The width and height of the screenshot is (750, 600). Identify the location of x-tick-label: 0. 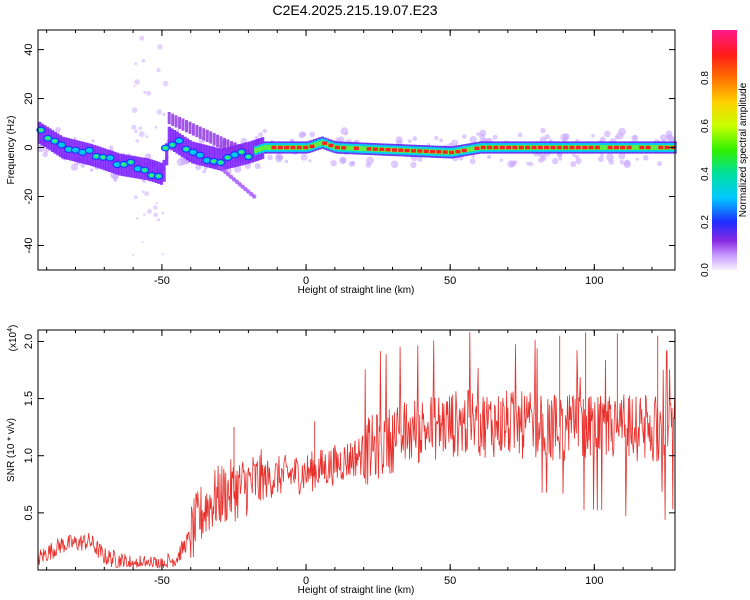
(306, 281).